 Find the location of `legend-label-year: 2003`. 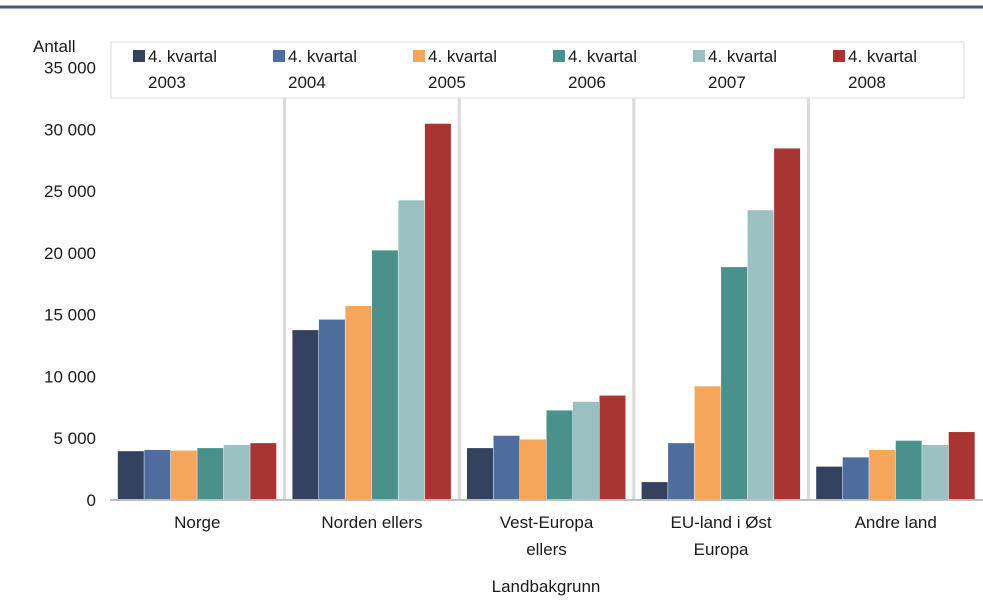

legend-label-year: 2003 is located at coordinates (167, 82).